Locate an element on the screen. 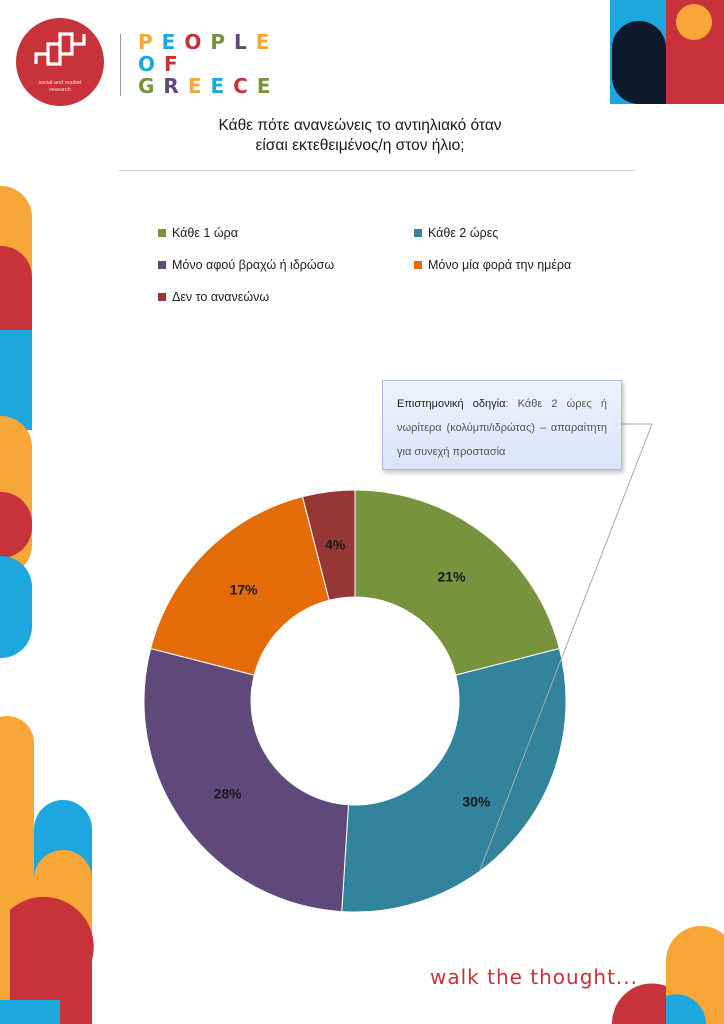 This screenshot has width=724, height=1024. legend-item-3: Μόνο αφού βραχώ ή ιδρώσω is located at coordinates (246, 265).